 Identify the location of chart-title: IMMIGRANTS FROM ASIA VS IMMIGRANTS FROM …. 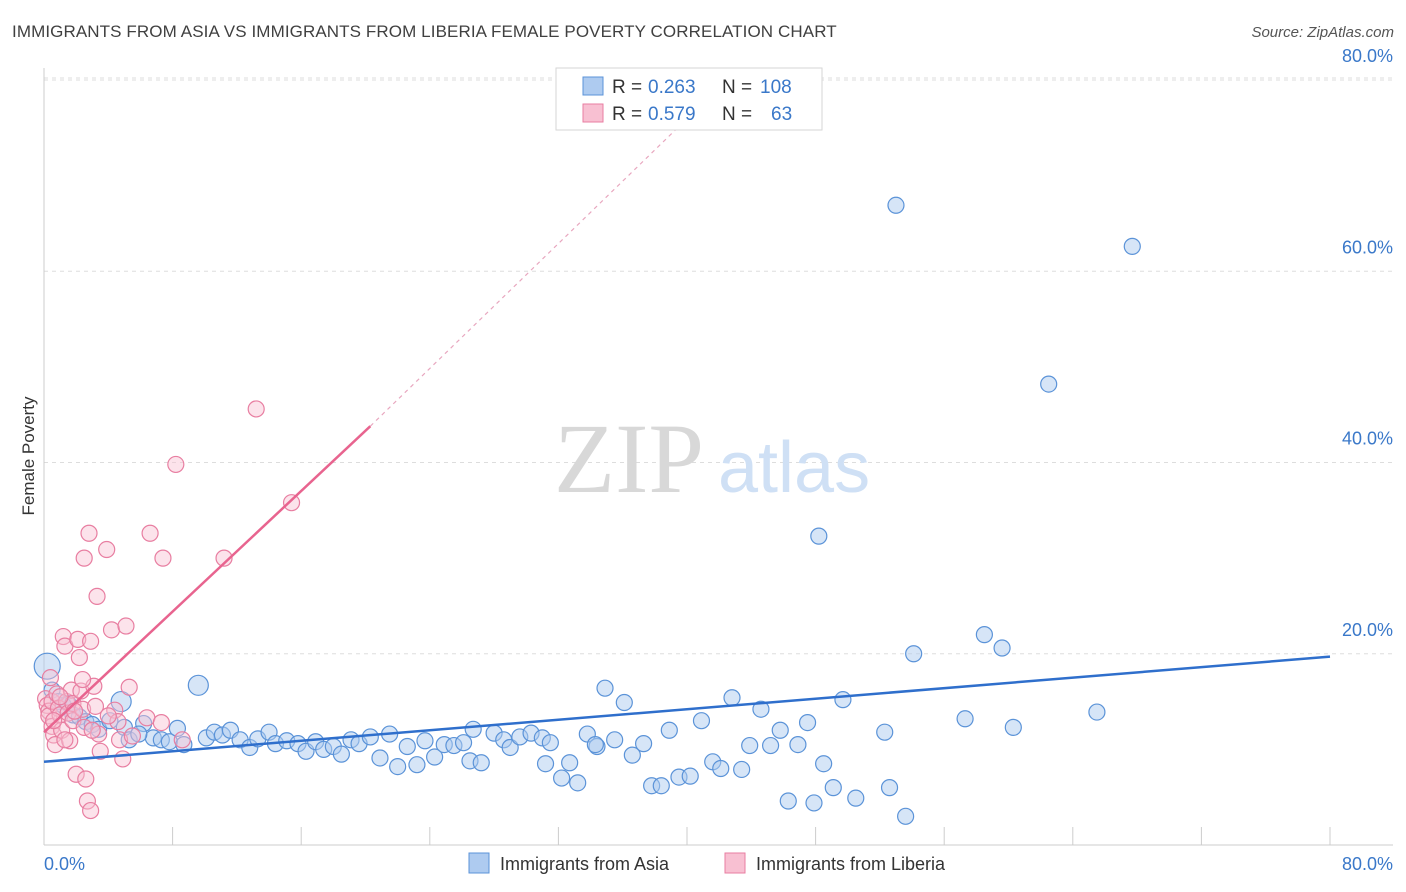
(424, 31).